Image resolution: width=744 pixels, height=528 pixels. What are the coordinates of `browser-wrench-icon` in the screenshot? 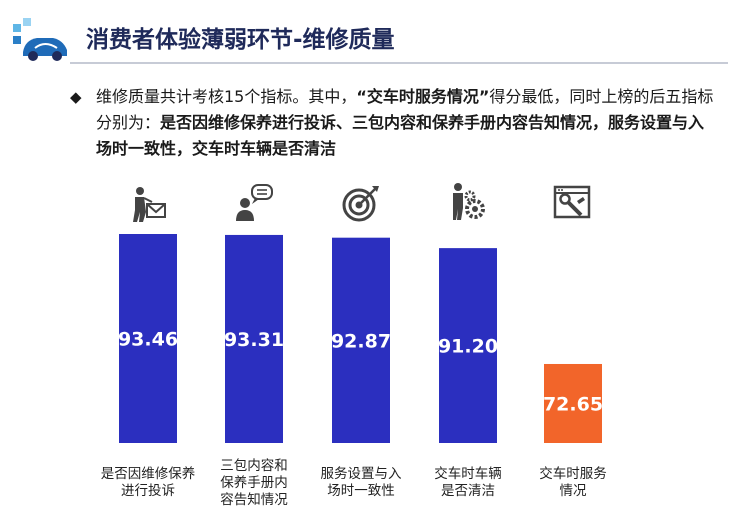 It's located at (573, 203).